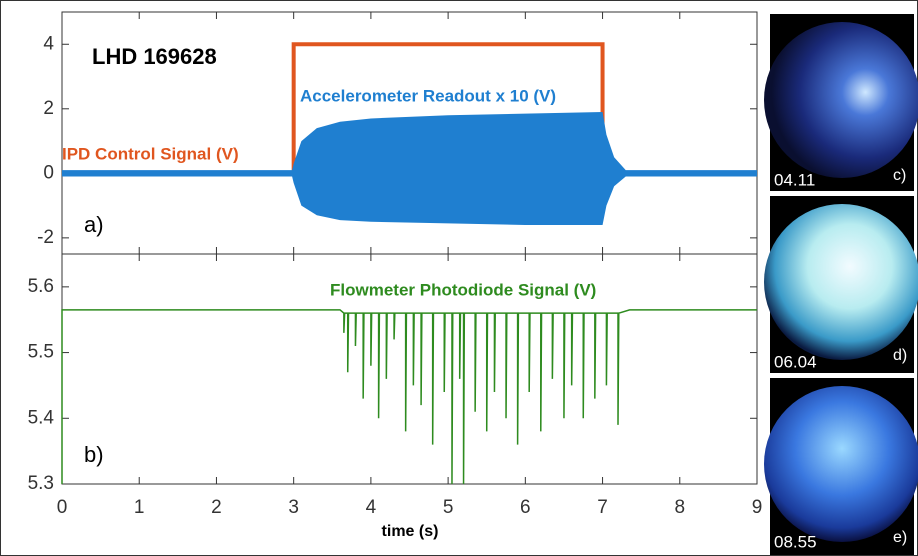 The width and height of the screenshot is (918, 556). Describe the element at coordinates (41, 417) in the screenshot. I see `y-tick-label: 5.4` at that location.